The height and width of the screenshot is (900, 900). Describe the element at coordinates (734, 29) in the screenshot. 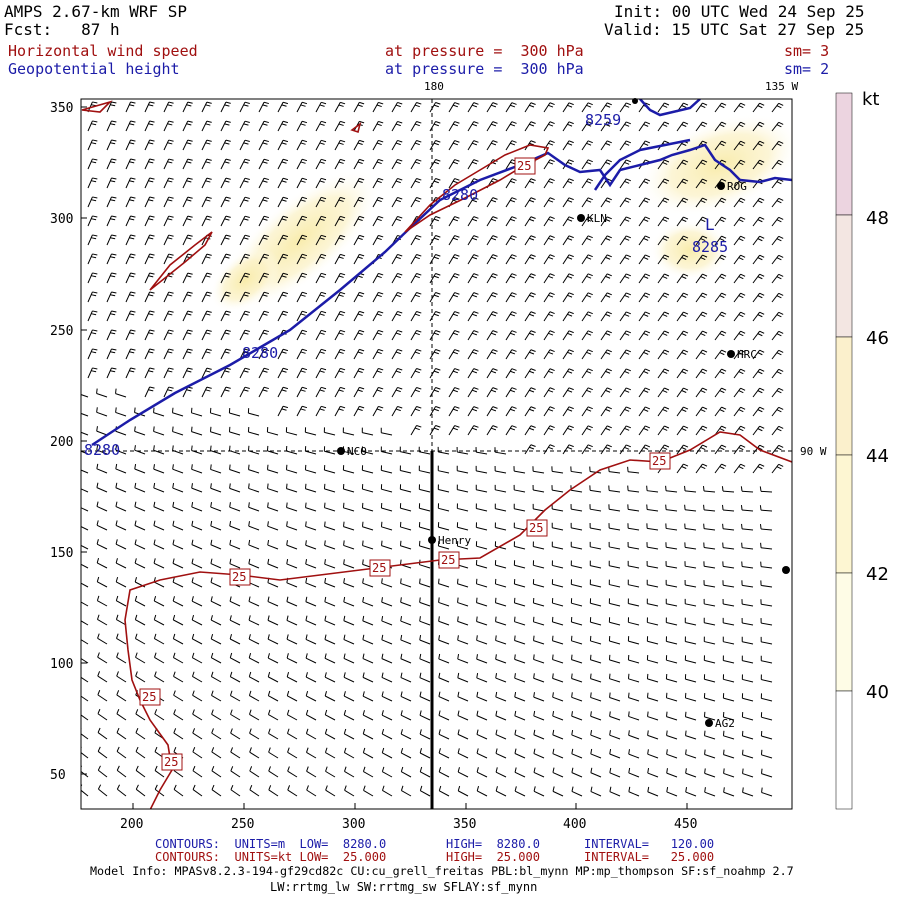

I see `valid-time: Valid: 15 UTC Sat 27 Sep 25` at that location.